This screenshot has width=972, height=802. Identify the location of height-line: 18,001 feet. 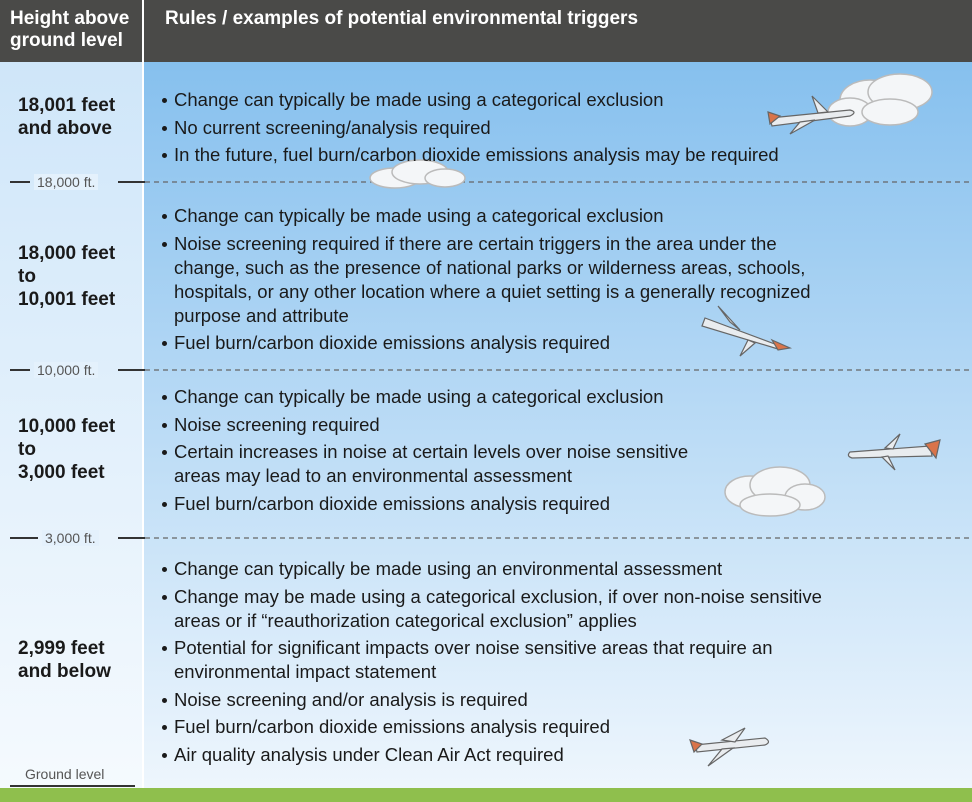
(67, 105).